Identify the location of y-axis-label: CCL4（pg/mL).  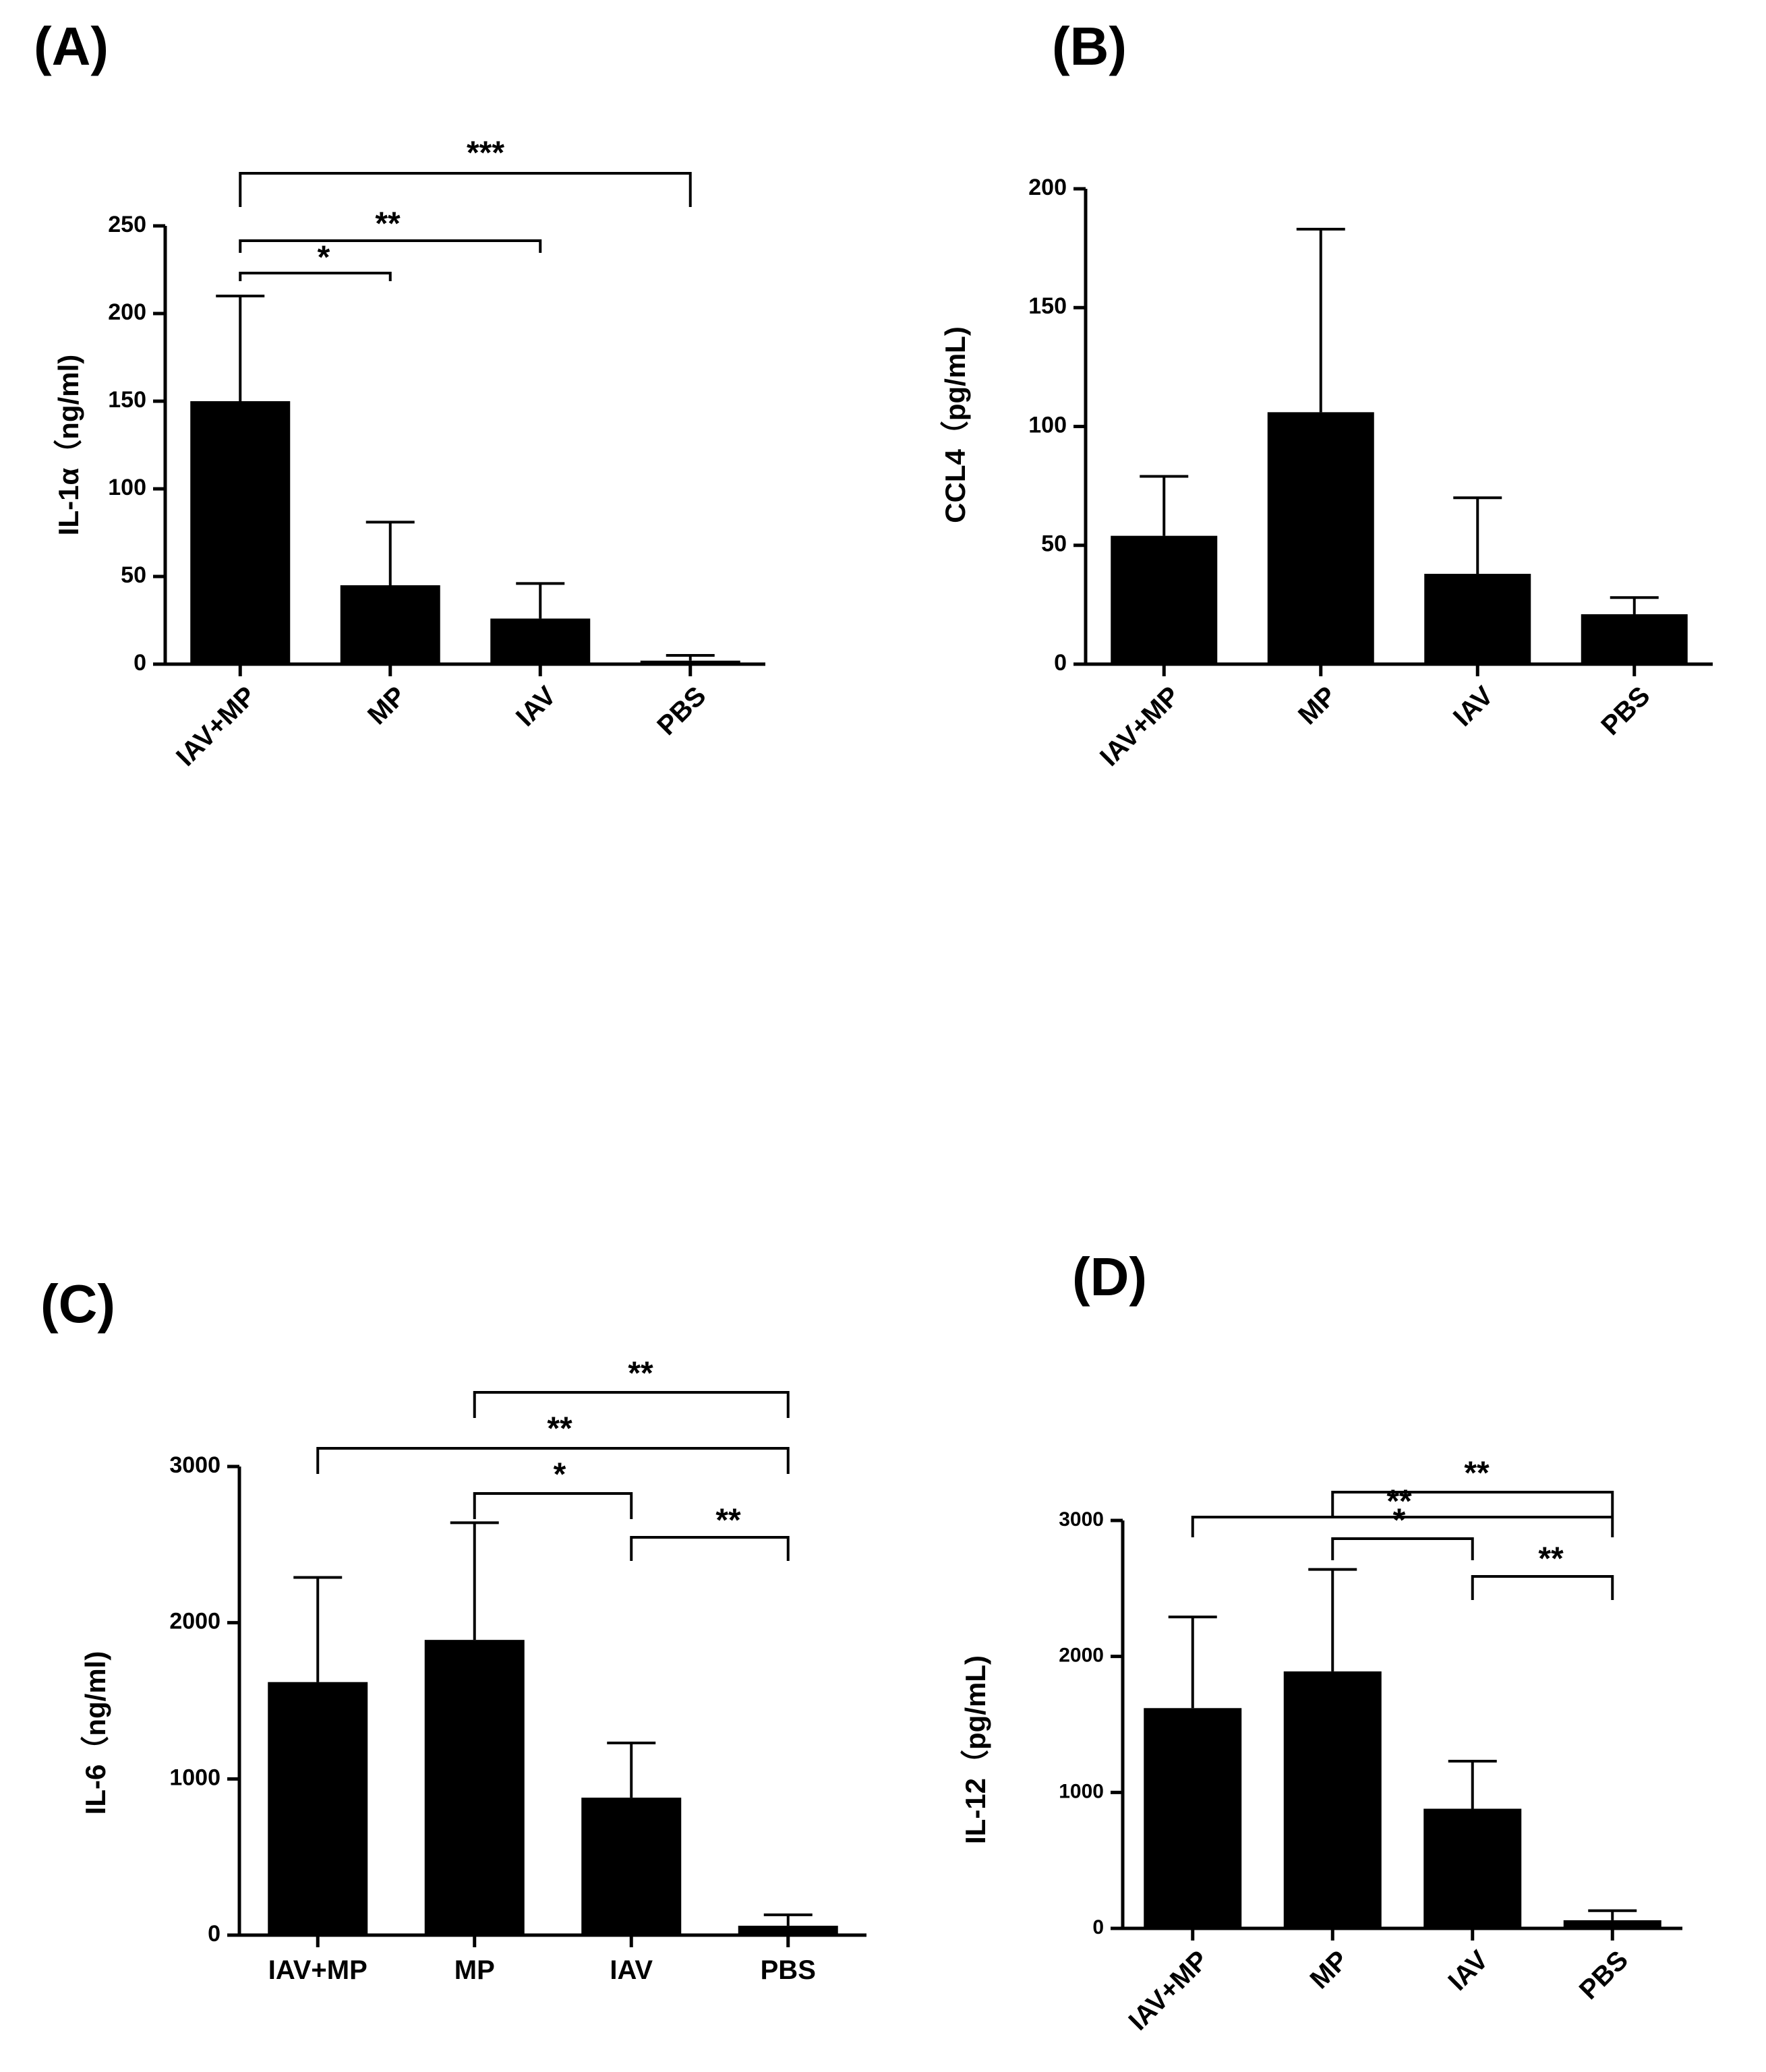
(955, 424).